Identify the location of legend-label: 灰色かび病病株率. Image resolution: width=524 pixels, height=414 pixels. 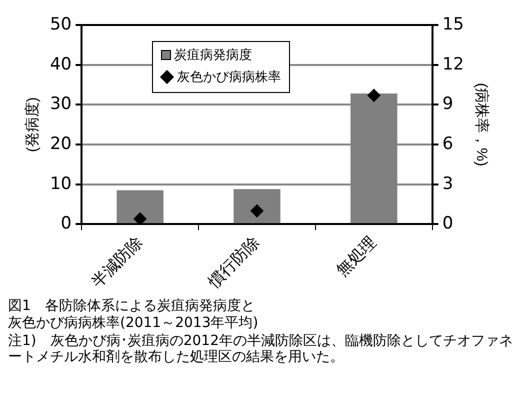
(228, 78).